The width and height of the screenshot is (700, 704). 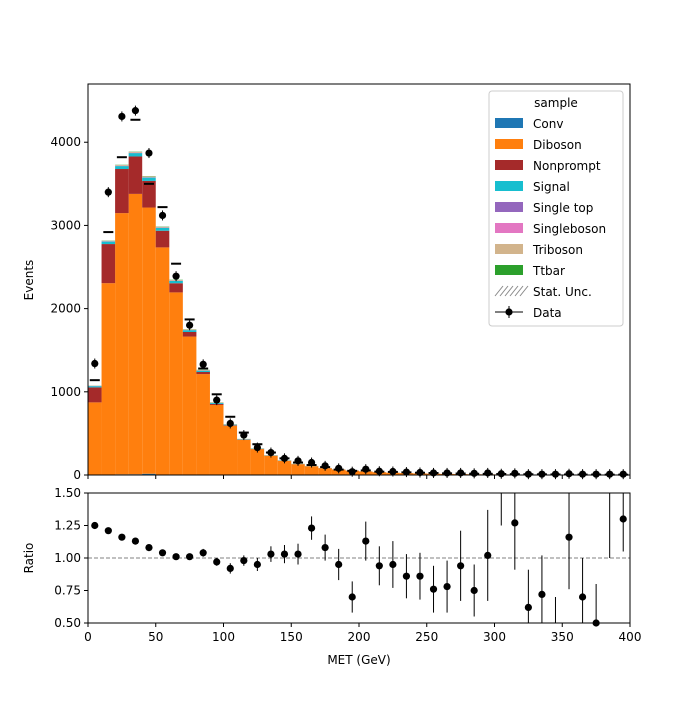 What do you see at coordinates (562, 637) in the screenshot?
I see `xtick-label-350: 350` at bounding box center [562, 637].